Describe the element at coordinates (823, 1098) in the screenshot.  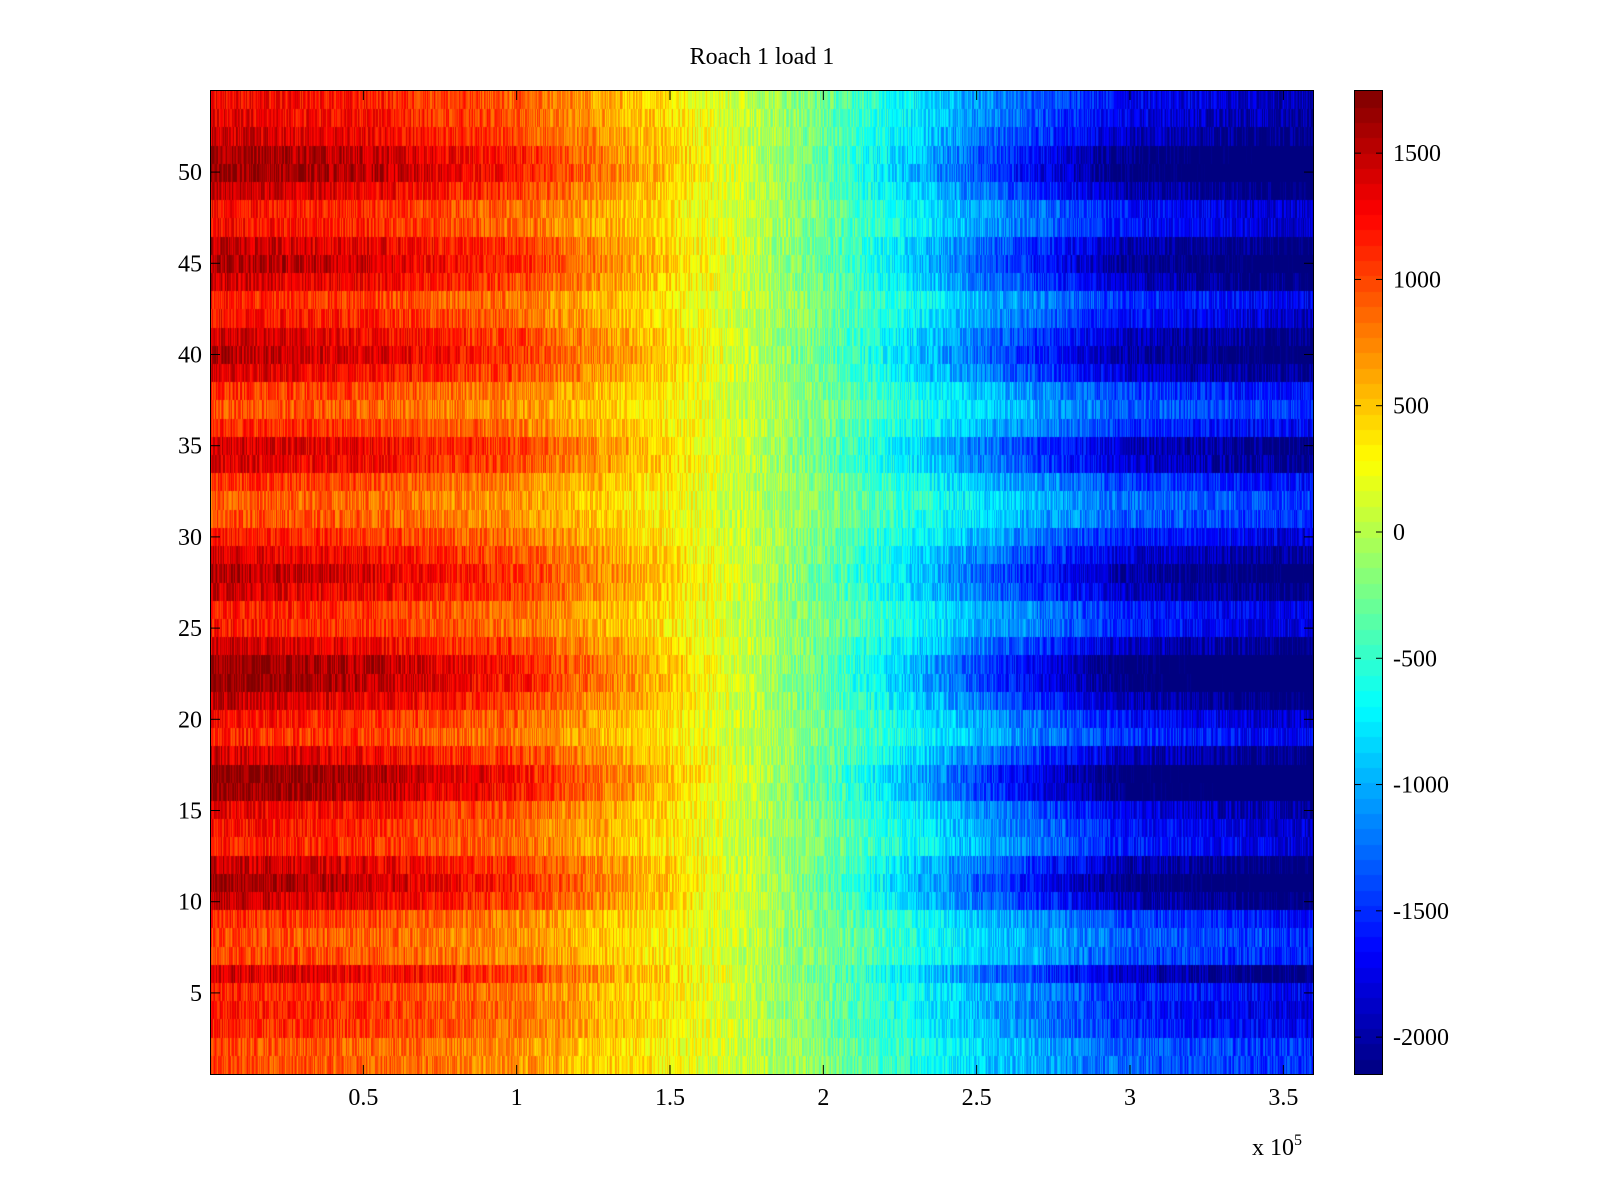
I see `x-tick-label: 2` at that location.